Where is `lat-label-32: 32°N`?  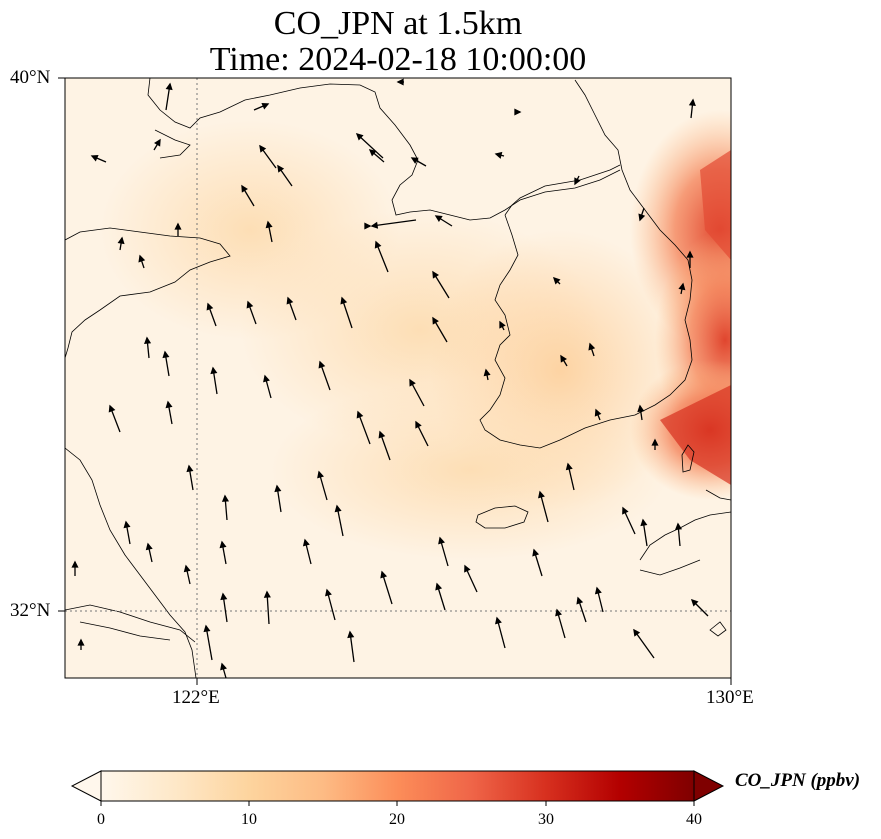
lat-label-32: 32°N is located at coordinates (30, 610).